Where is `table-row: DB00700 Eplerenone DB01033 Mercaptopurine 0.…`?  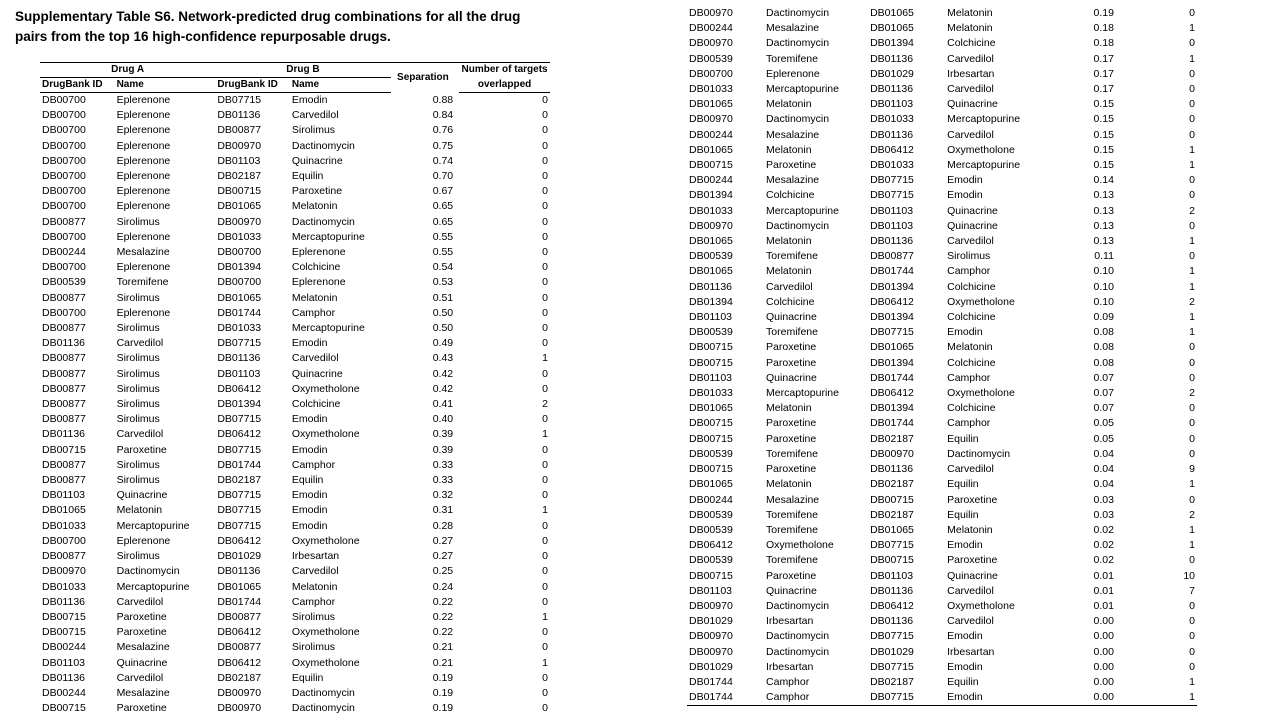 table-row: DB00700 Eplerenone DB01033 Mercaptopurine 0.… is located at coordinates (295, 237).